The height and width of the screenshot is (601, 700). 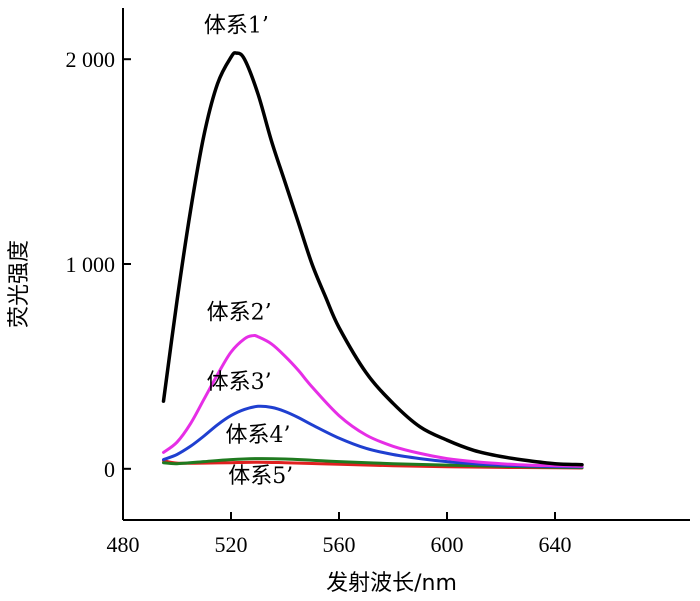 I want to click on series-label-5: 体系5’, so click(x=260, y=476).